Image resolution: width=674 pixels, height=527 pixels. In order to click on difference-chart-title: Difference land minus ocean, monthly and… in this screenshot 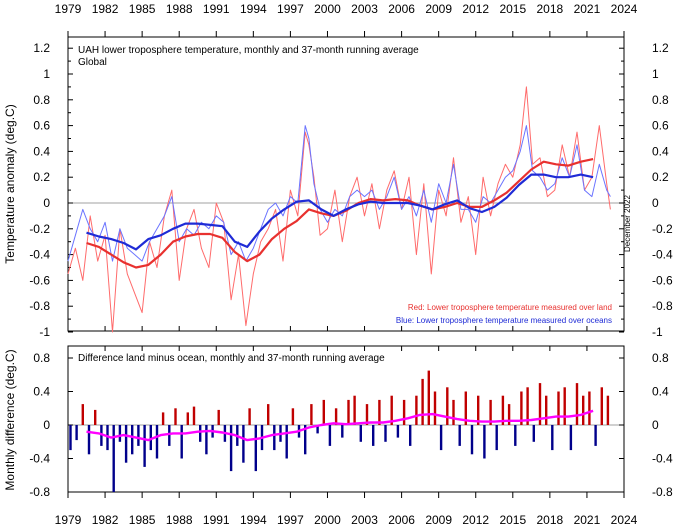, I will do `click(231, 358)`.